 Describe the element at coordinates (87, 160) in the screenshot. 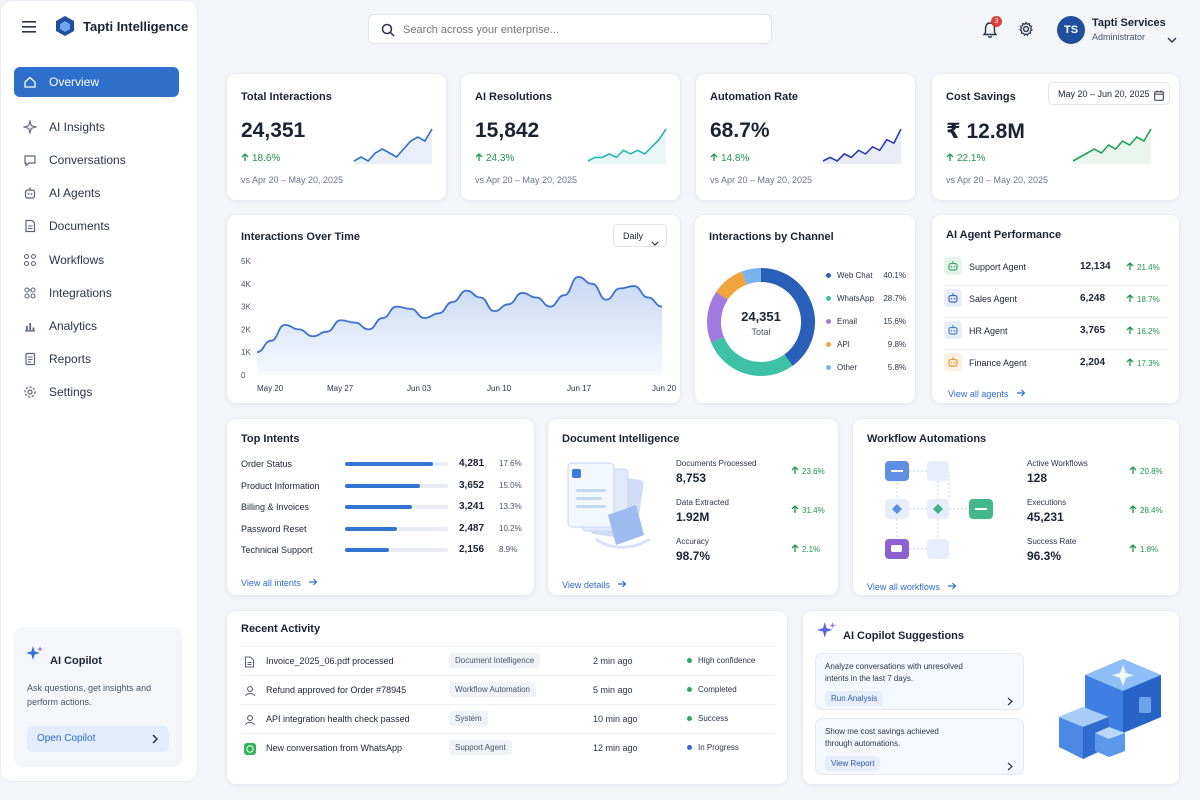

I see `sidebar-item-label: Conversations` at that location.